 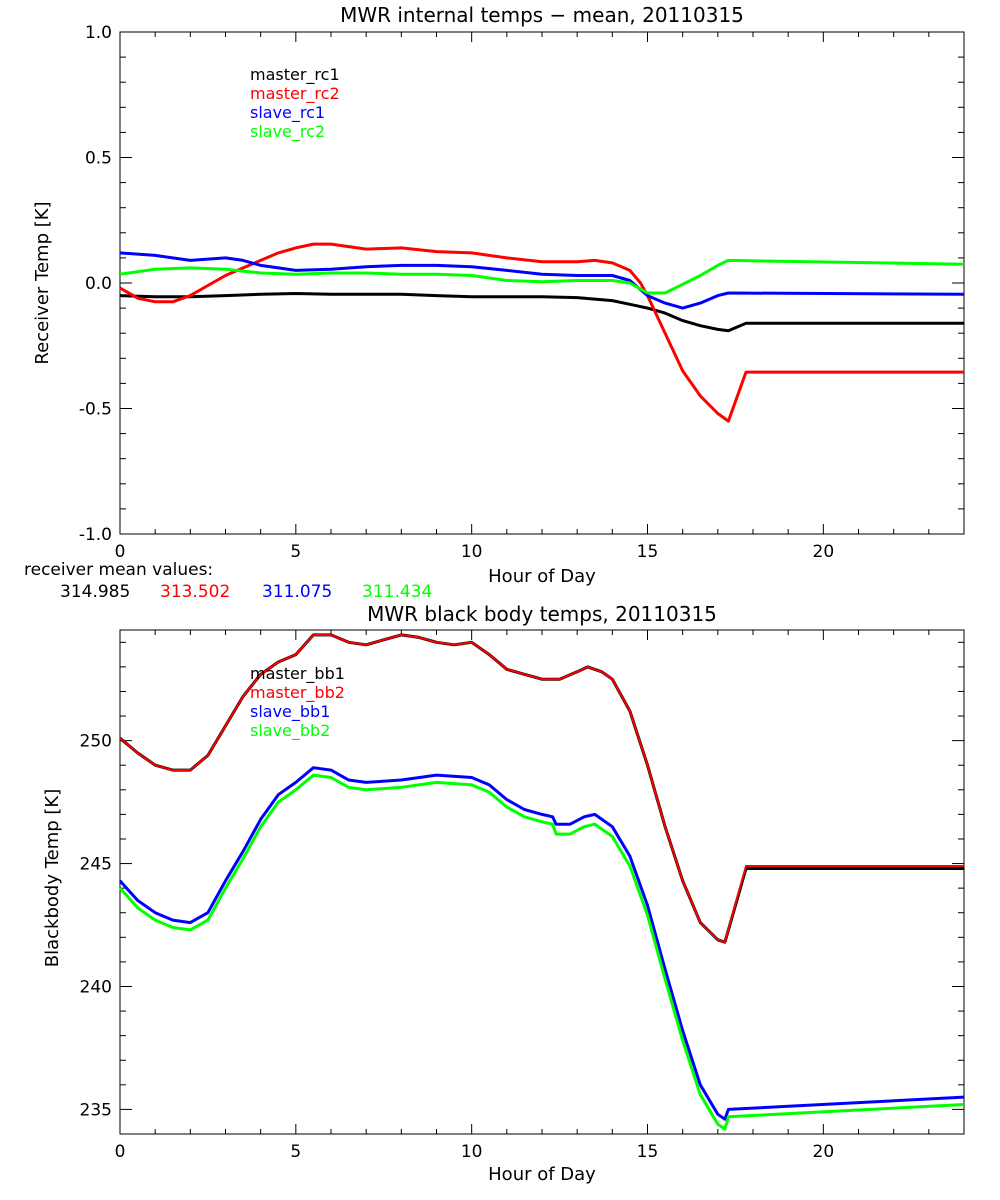 I want to click on receiver-series-lines, so click(x=542, y=332).